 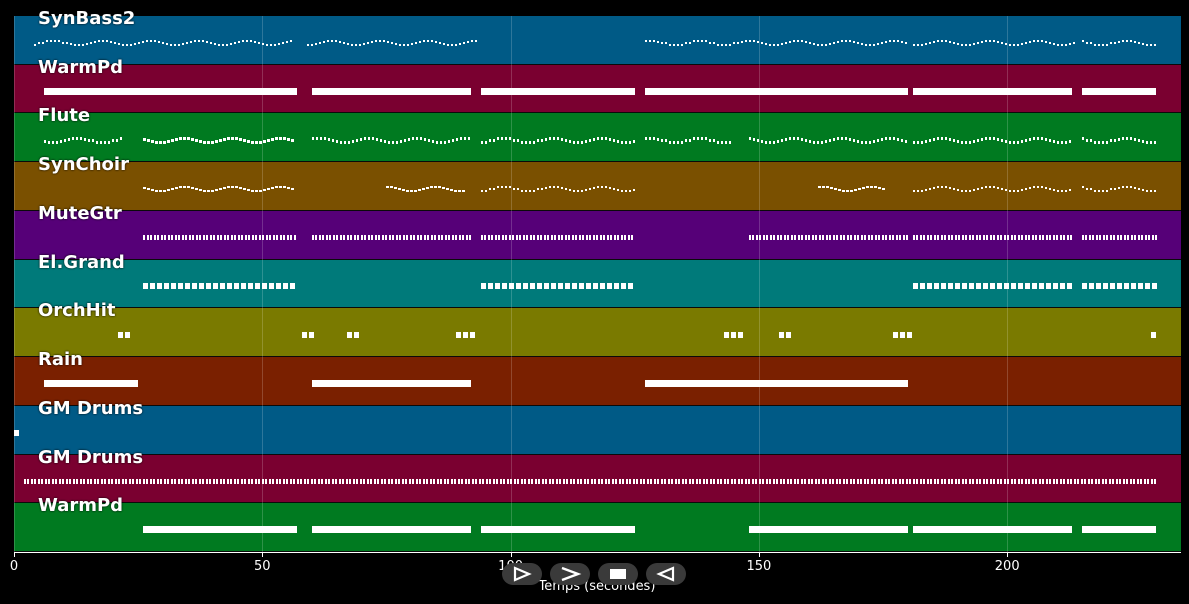 I want to click on track-6: OrchHit, so click(x=597, y=329).